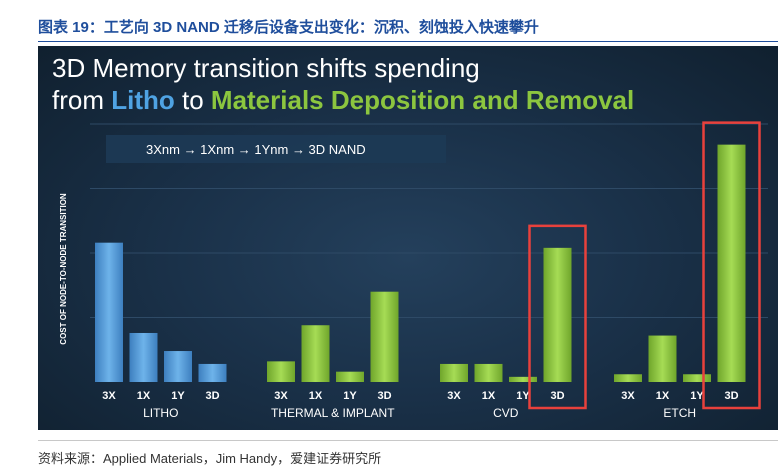 This screenshot has height=472, width=784. Describe the element at coordinates (315, 353) in the screenshot. I see `bar-thermal-implant-1x` at that location.